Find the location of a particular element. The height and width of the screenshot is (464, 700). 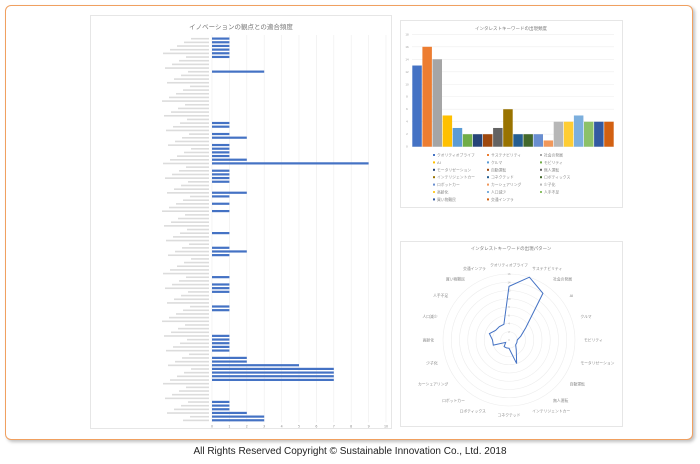

axis-label: 買い物難民 is located at coordinates (455, 279).